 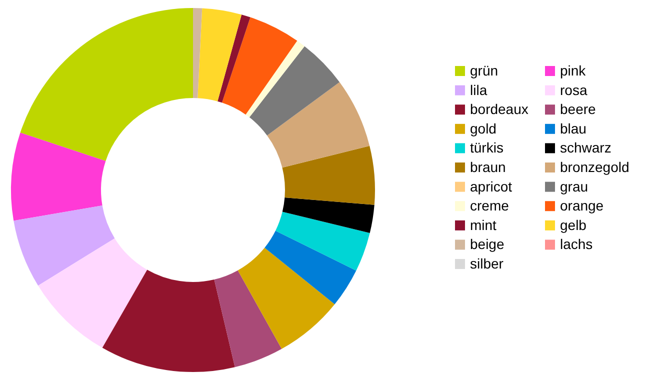 I want to click on legend-label: creme, so click(x=490, y=206).